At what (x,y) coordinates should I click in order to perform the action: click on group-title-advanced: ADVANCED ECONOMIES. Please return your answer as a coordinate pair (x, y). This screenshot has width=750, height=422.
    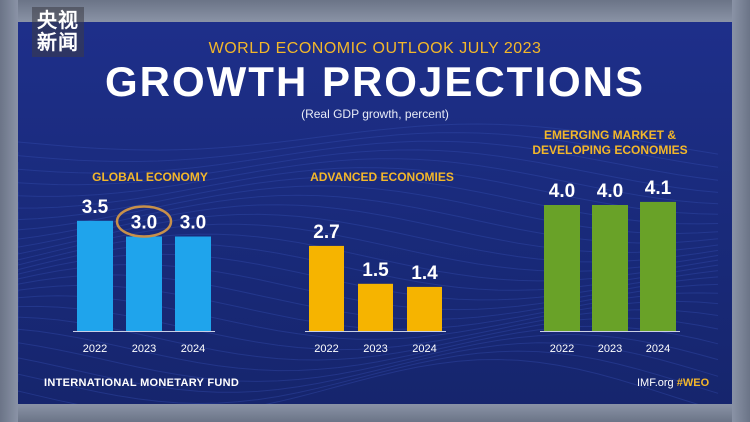
    Looking at the image, I should click on (382, 177).